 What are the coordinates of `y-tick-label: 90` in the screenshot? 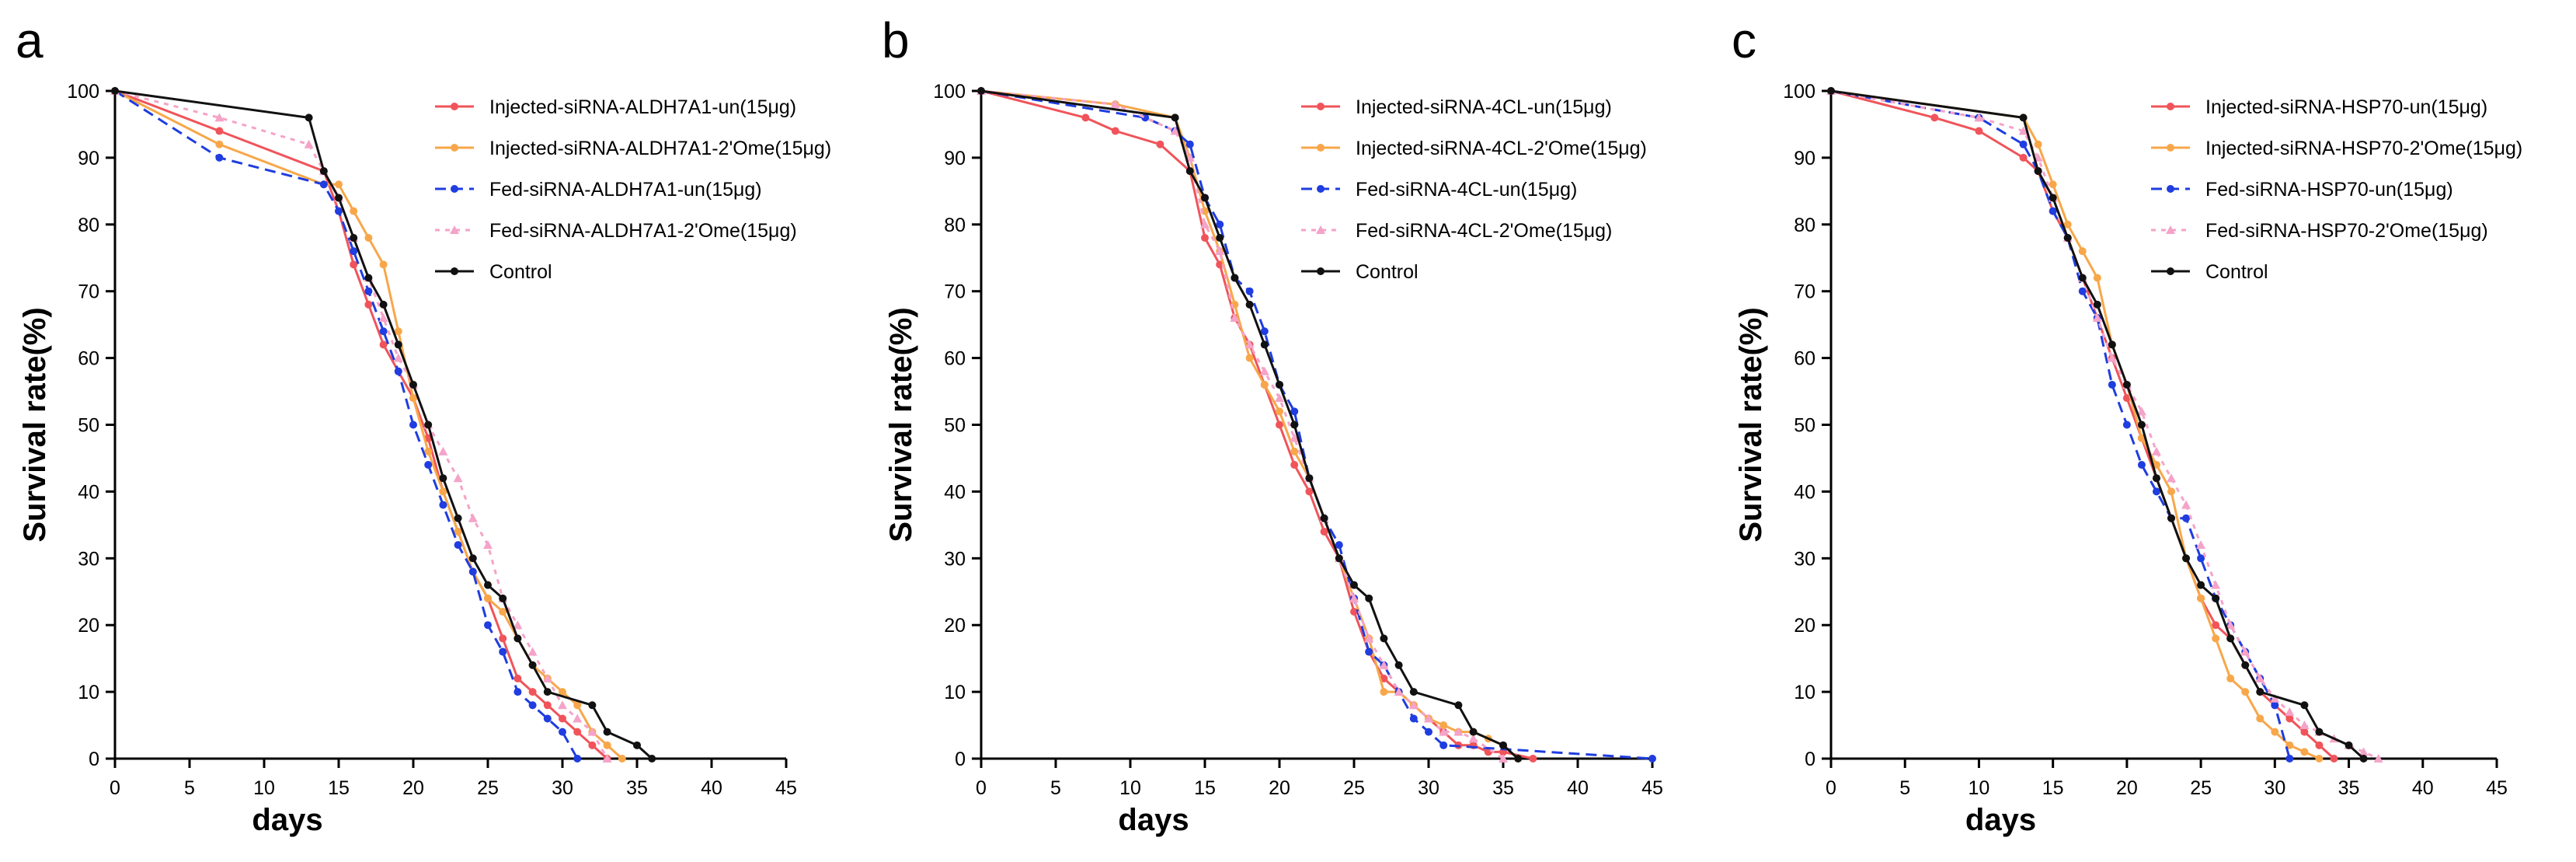 It's located at (955, 158).